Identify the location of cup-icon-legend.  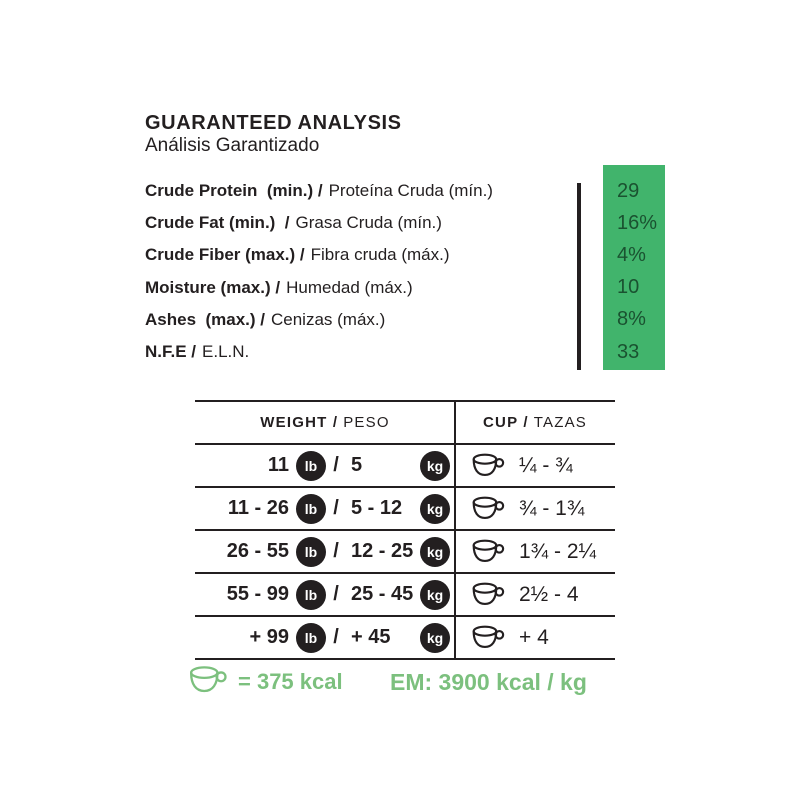
(208, 679).